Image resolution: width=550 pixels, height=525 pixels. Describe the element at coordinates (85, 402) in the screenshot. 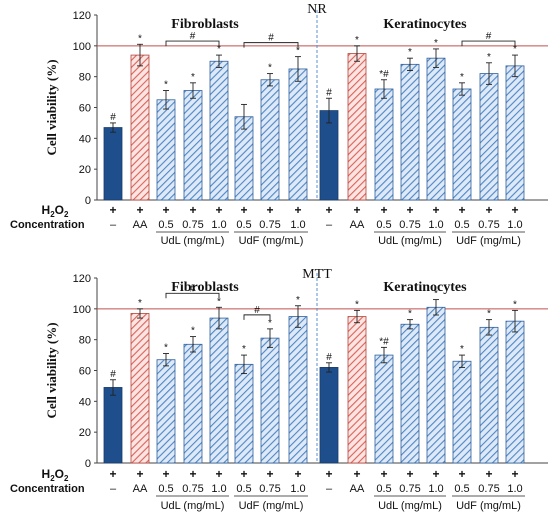

I see `y-tick-label: 40` at that location.